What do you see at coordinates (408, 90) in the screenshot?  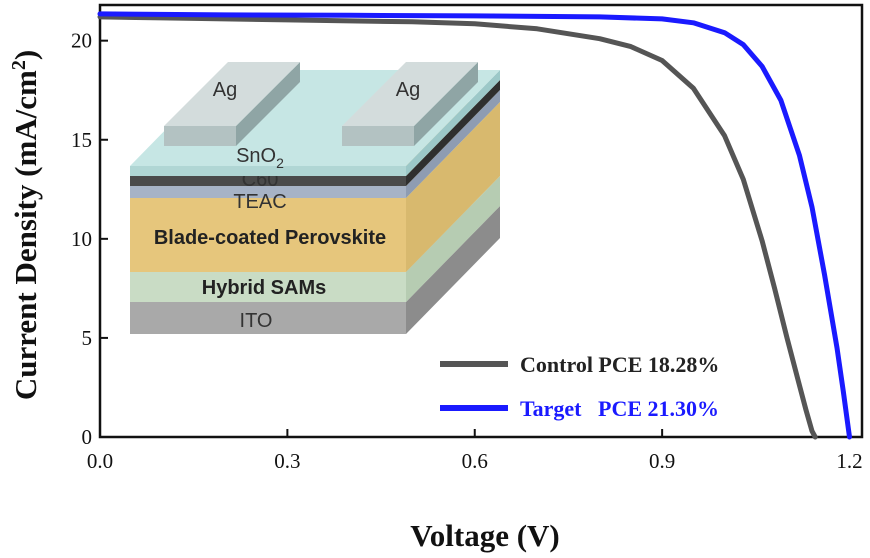 I see `ag-label-2: Ag` at bounding box center [408, 90].